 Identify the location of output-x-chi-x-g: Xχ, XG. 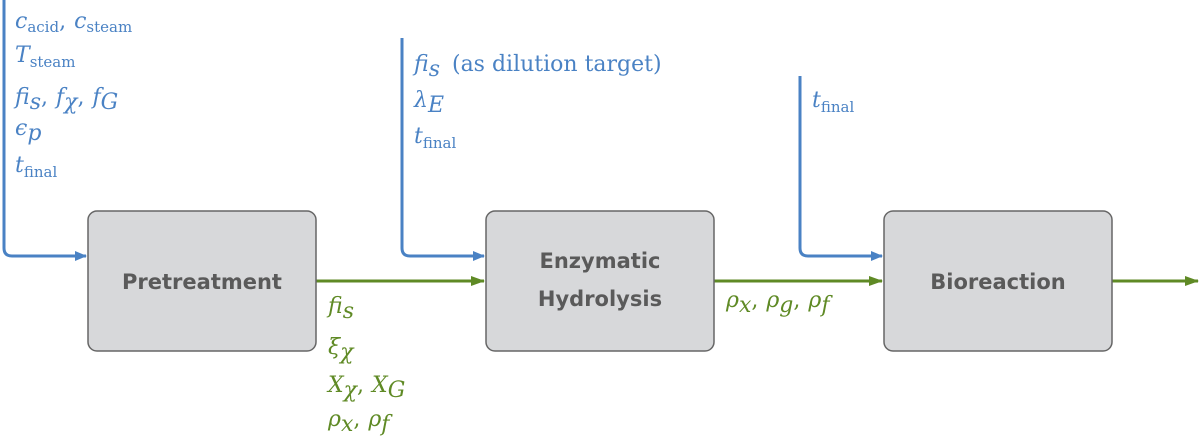
(365, 388).